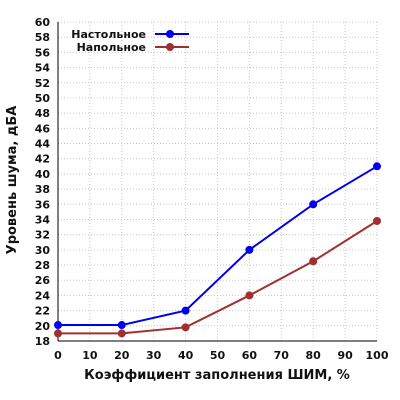  I want to click on y-tick-label: 18, so click(42, 341).